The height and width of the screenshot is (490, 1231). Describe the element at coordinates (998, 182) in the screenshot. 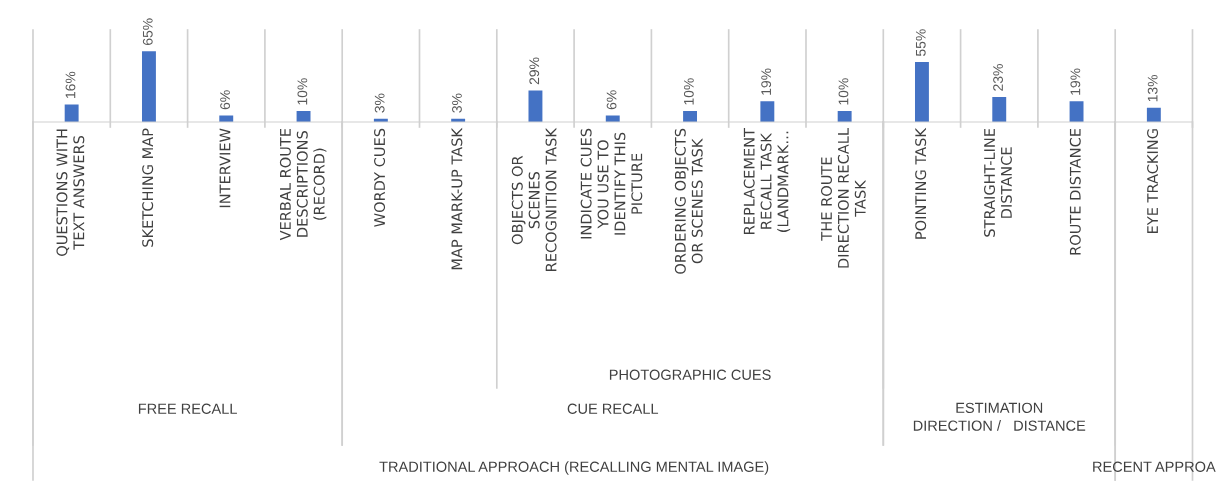

I see `x-tick-label: STRAIGHT-LINE DISTANCE` at that location.